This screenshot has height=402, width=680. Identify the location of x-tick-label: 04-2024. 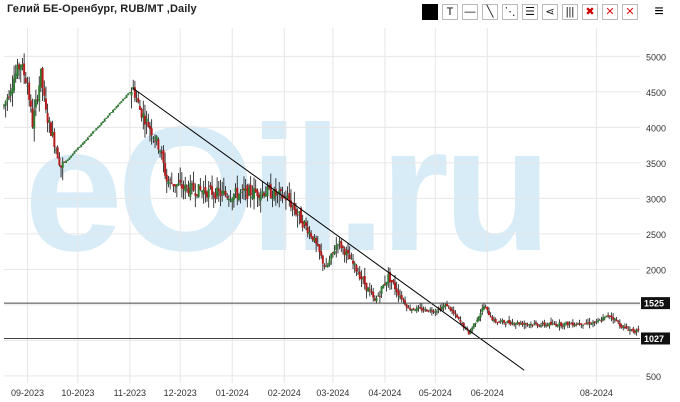
(384, 393).